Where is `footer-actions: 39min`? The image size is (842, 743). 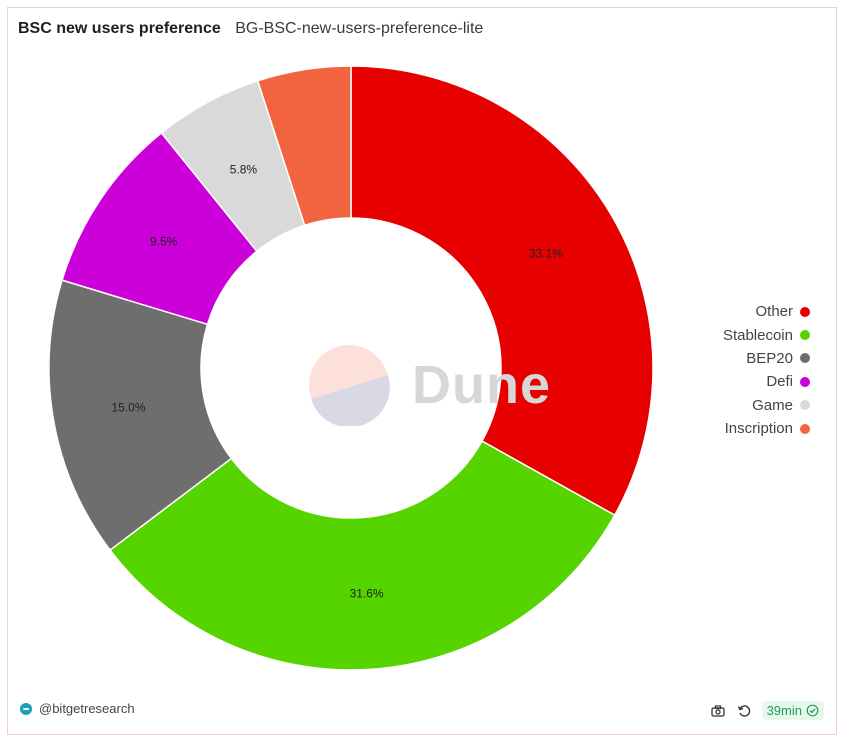
footer-actions: 39min is located at coordinates (767, 710).